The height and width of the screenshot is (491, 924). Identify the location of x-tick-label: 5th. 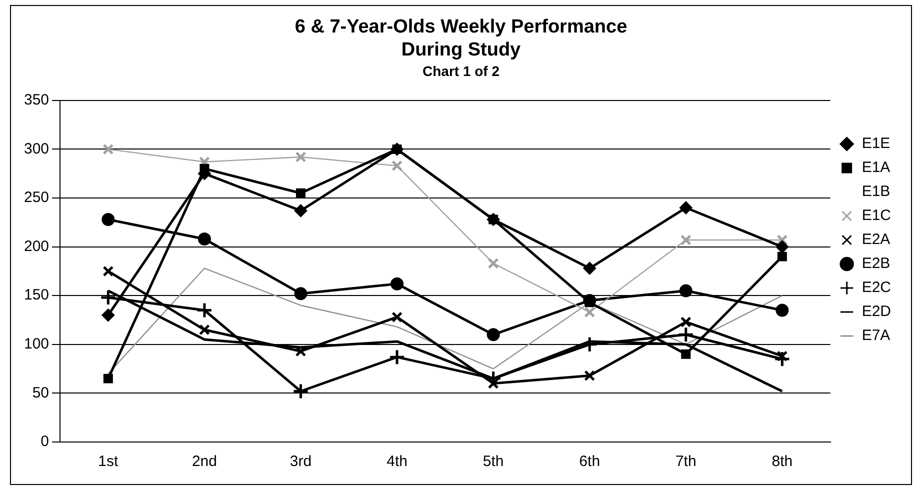
(493, 461).